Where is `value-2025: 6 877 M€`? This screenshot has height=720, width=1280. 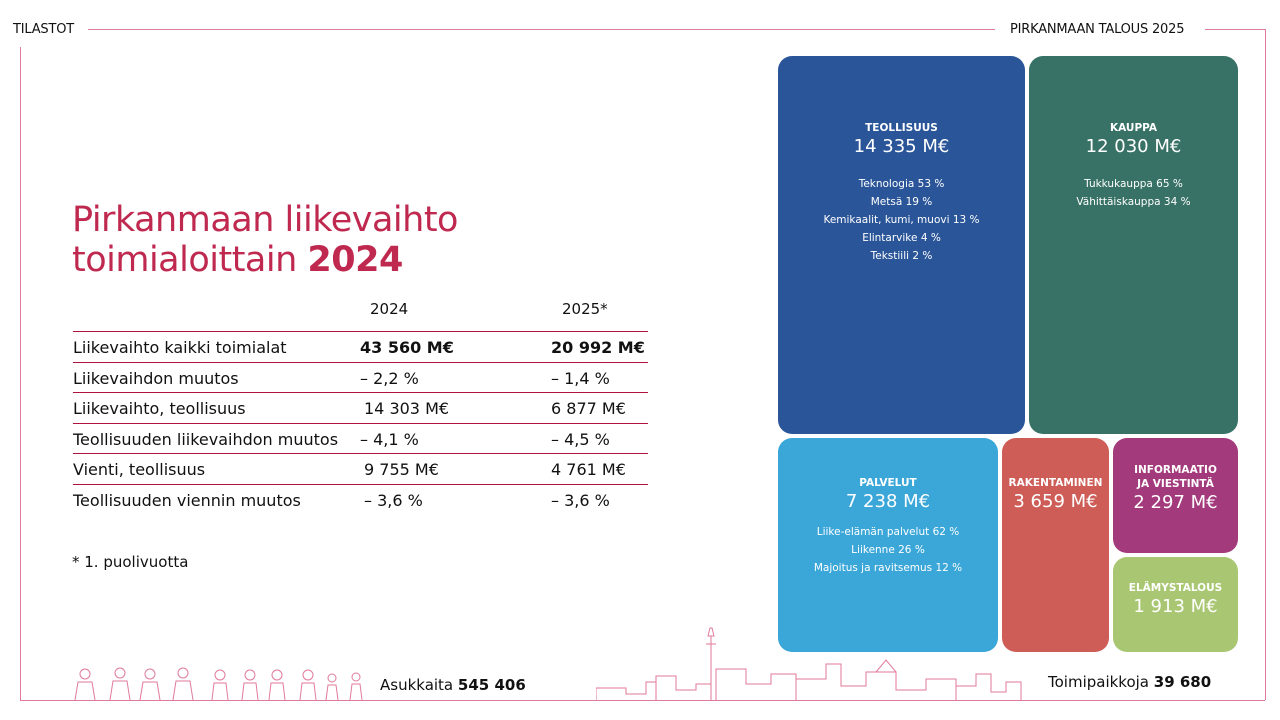 value-2025: 6 877 M€ is located at coordinates (588, 408).